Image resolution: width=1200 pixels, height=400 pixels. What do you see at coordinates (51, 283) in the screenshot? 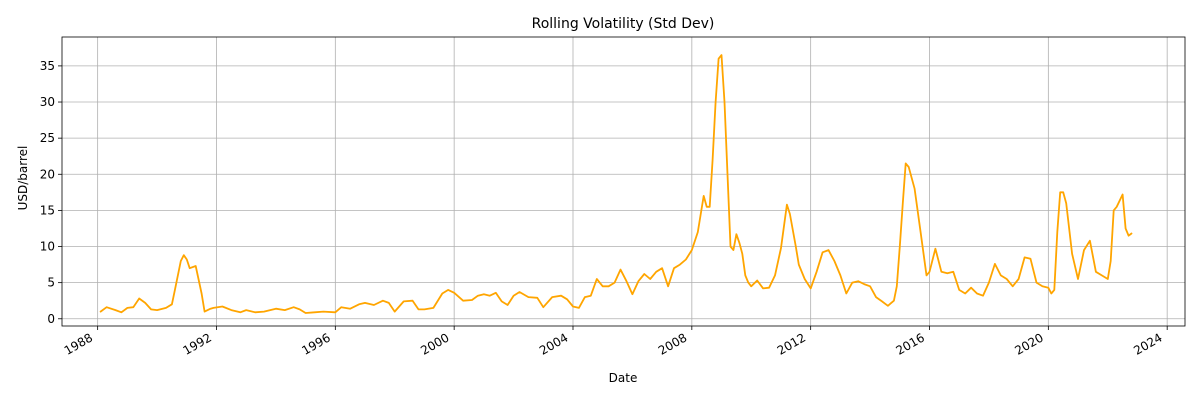
I see `y-tick-label: 5` at bounding box center [51, 283].